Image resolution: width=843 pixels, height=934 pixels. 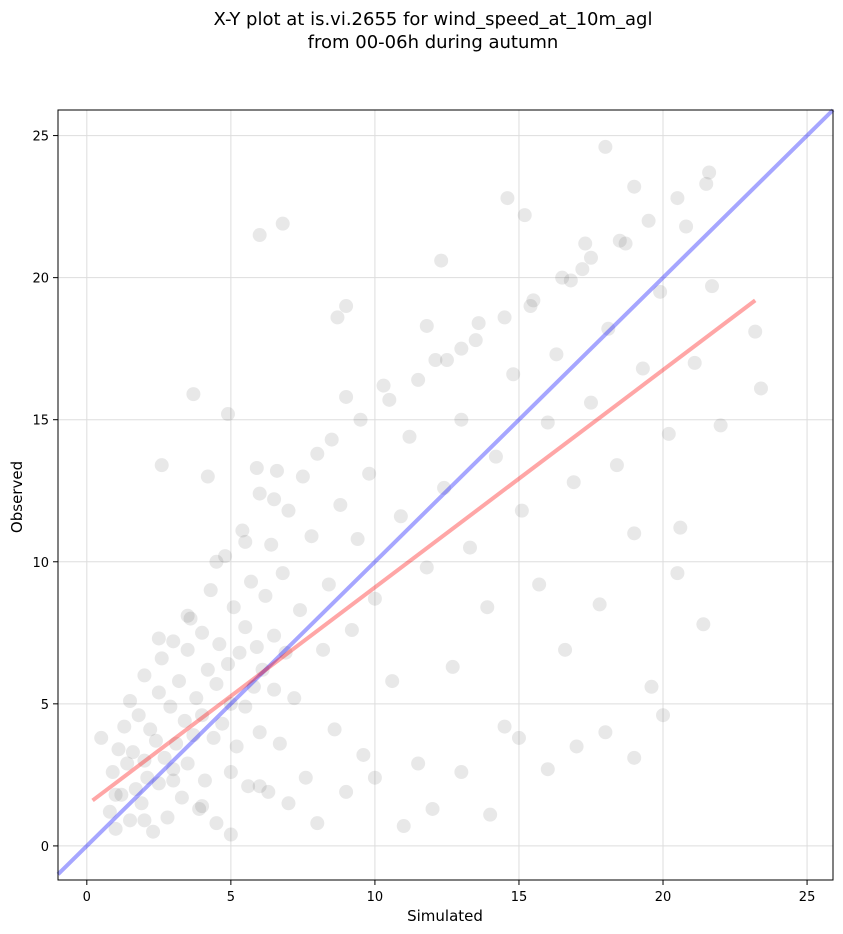 What do you see at coordinates (87, 897) in the screenshot?
I see `x-tick-label-0: 0` at bounding box center [87, 897].